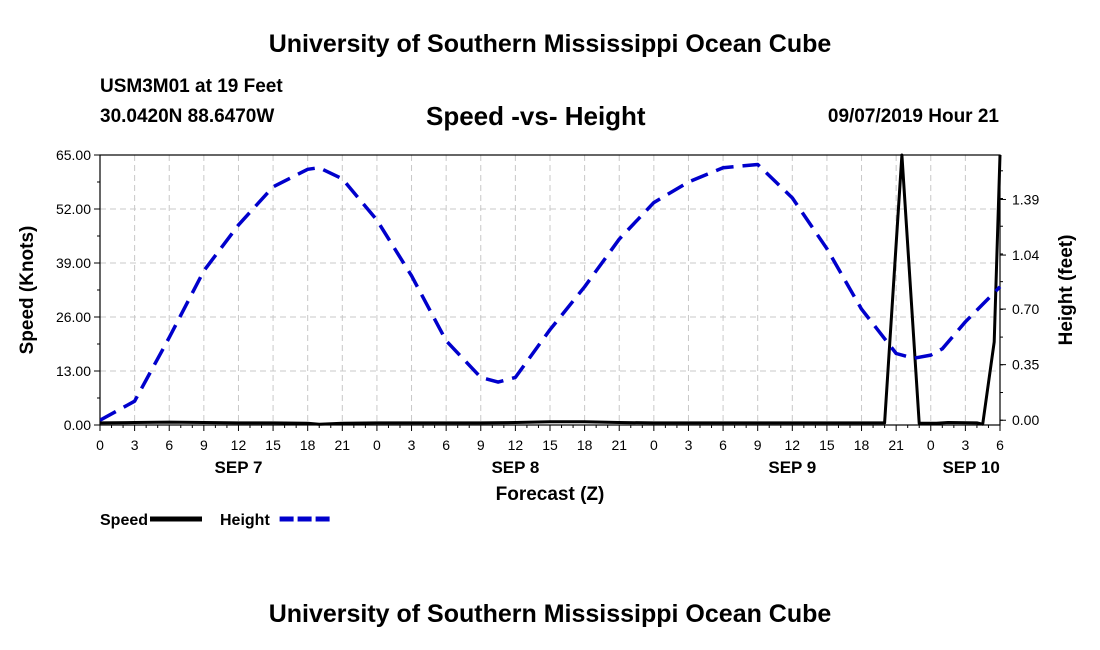 This screenshot has height=650, width=1100. I want to click on legend-label-height: Height, so click(245, 520).